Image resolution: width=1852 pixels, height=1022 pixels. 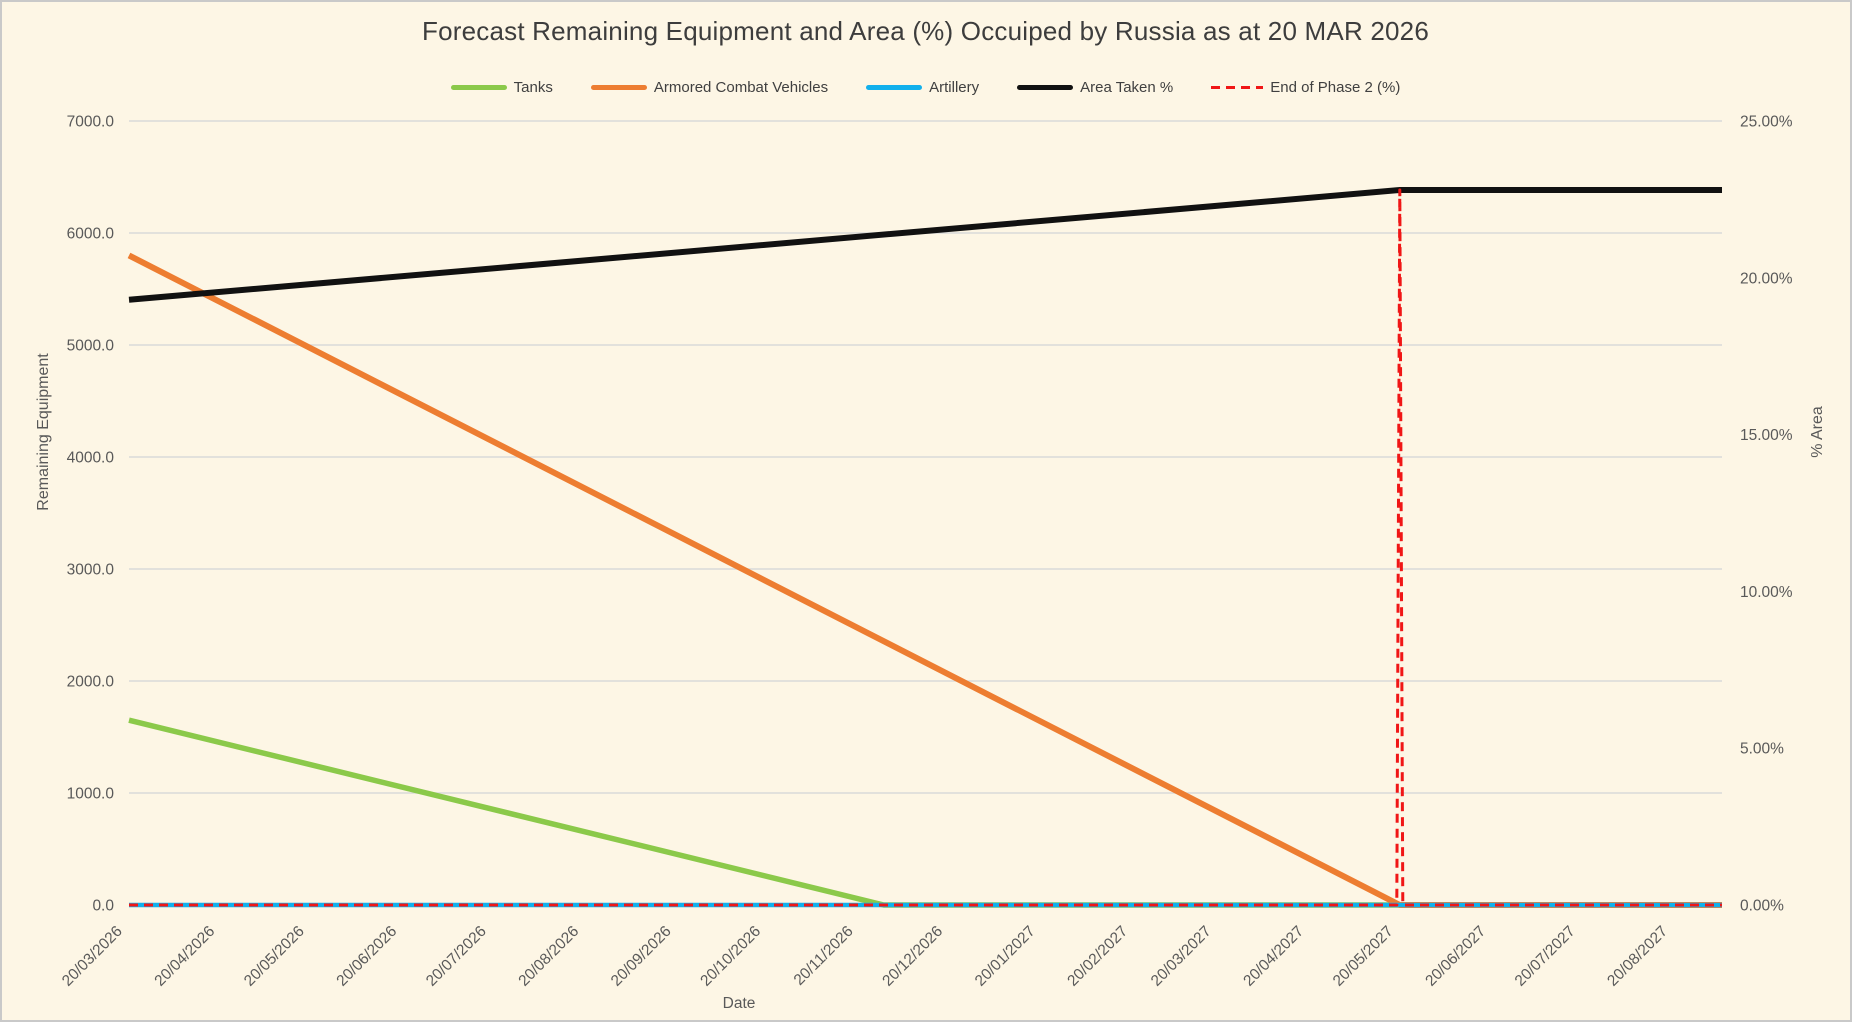 I want to click on legend-swatch-artillery-icon, so click(x=894, y=87).